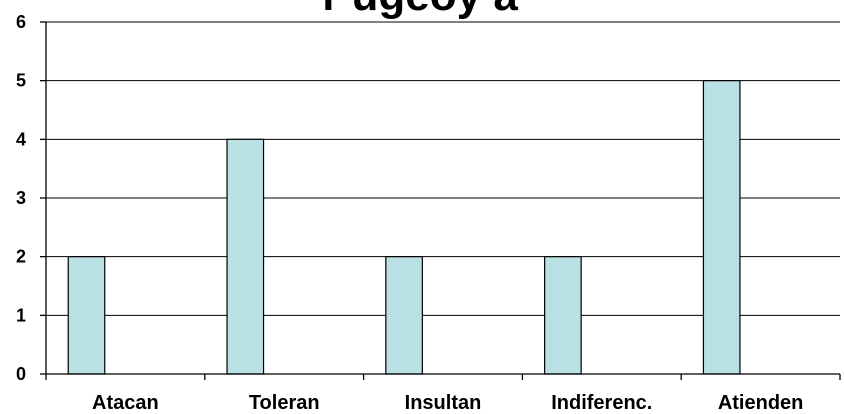  I want to click on y-tick-label-6: 6, so click(21, 22).